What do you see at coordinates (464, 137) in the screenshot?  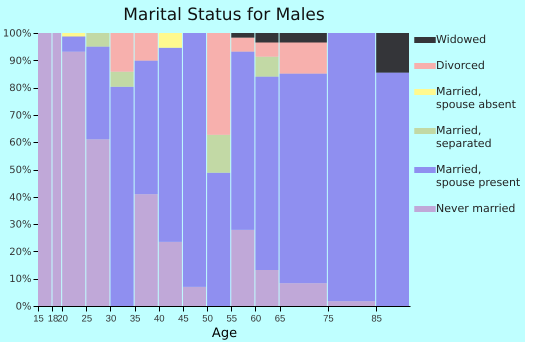 I see `legend-label: Married, separated` at bounding box center [464, 137].